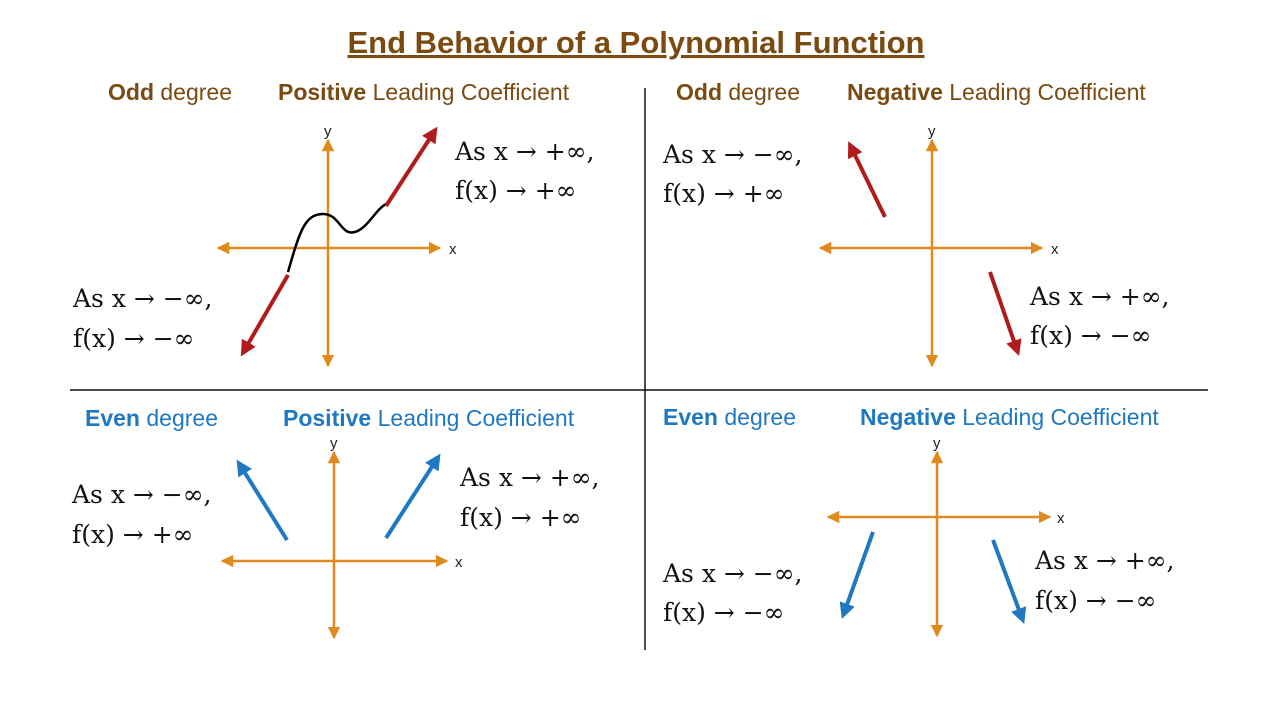  What do you see at coordinates (336, 237) in the screenshot?
I see `curve` at bounding box center [336, 237].